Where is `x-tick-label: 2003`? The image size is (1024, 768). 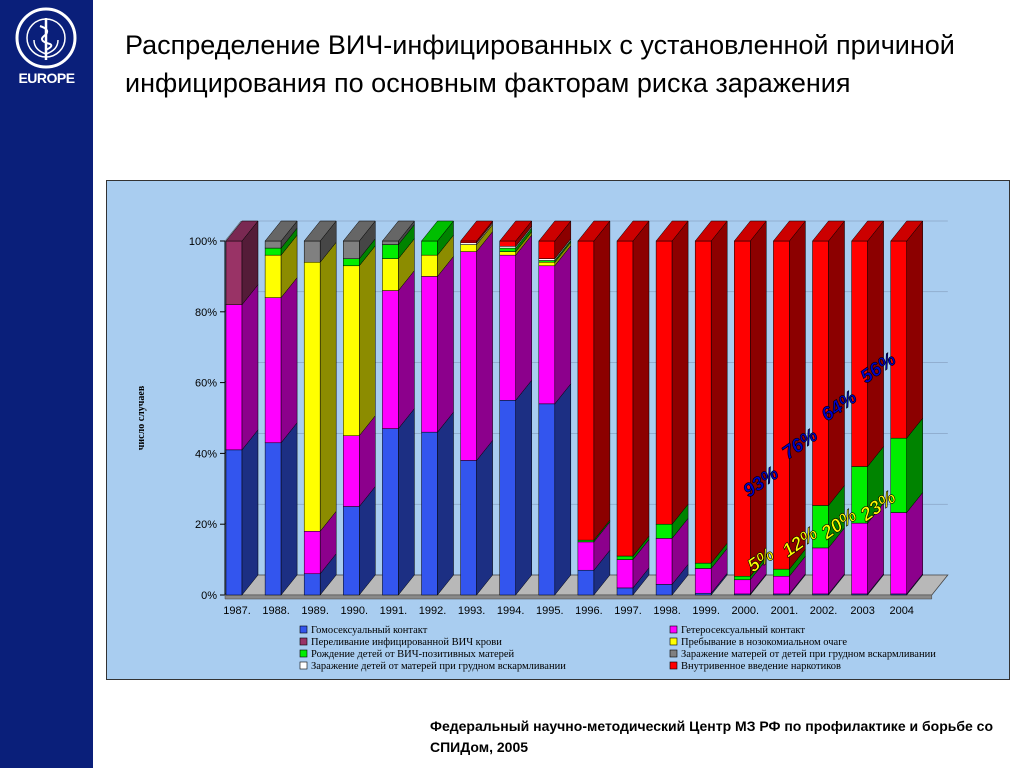 x-tick-label: 2003 is located at coordinates (862, 611).